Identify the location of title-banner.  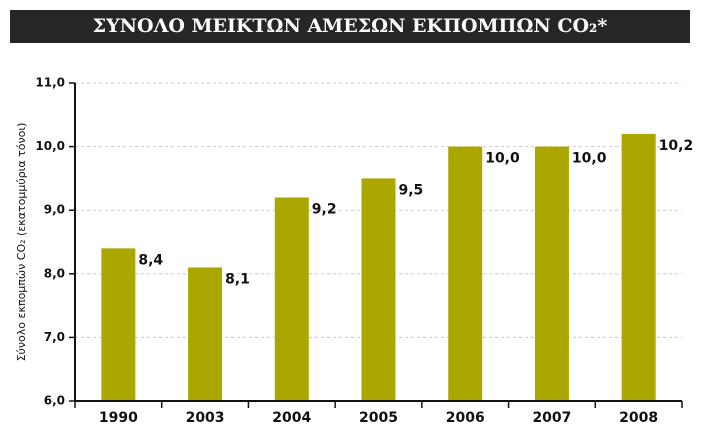
(350, 26).